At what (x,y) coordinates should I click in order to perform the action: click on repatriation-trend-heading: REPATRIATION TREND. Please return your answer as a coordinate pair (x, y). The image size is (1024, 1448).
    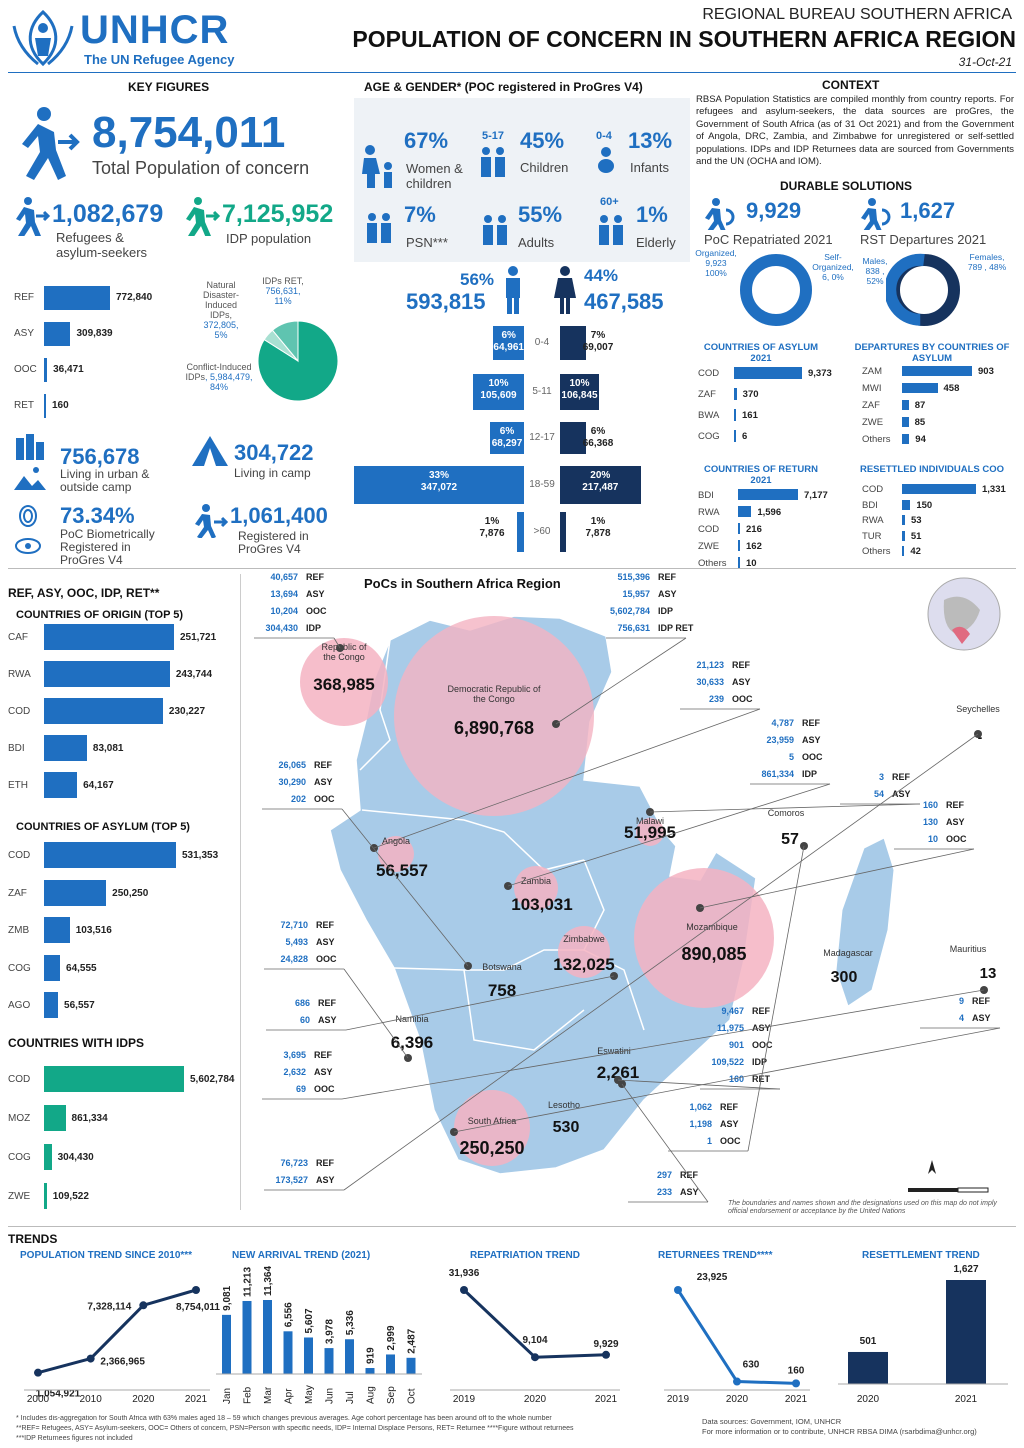
    Looking at the image, I should click on (525, 1255).